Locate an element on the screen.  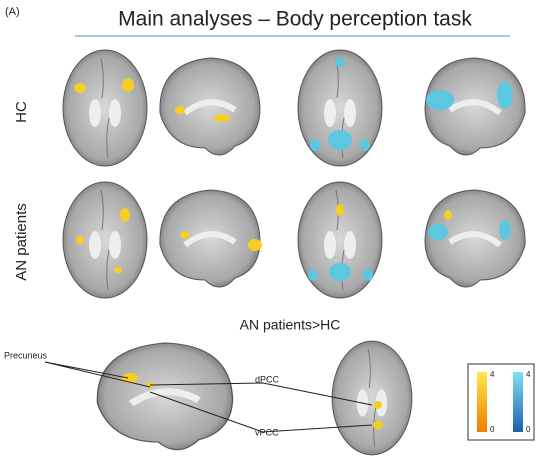
panel-label: (A) is located at coordinates (12, 12).